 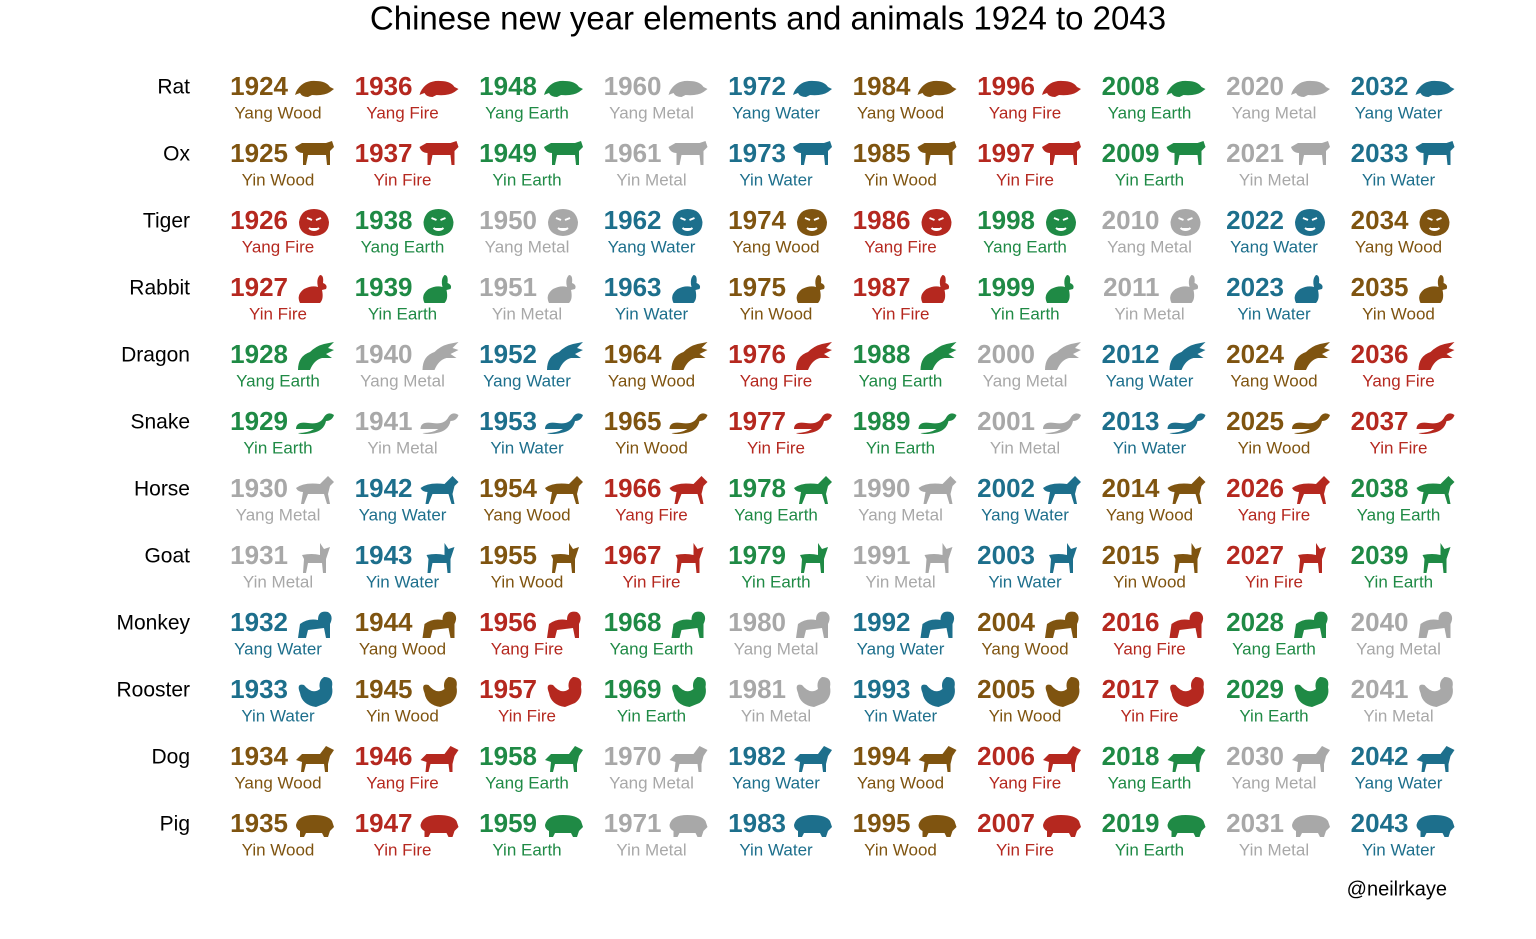 What do you see at coordinates (531, 431) in the screenshot?
I see `year-cell: 1953 Yin Water` at bounding box center [531, 431].